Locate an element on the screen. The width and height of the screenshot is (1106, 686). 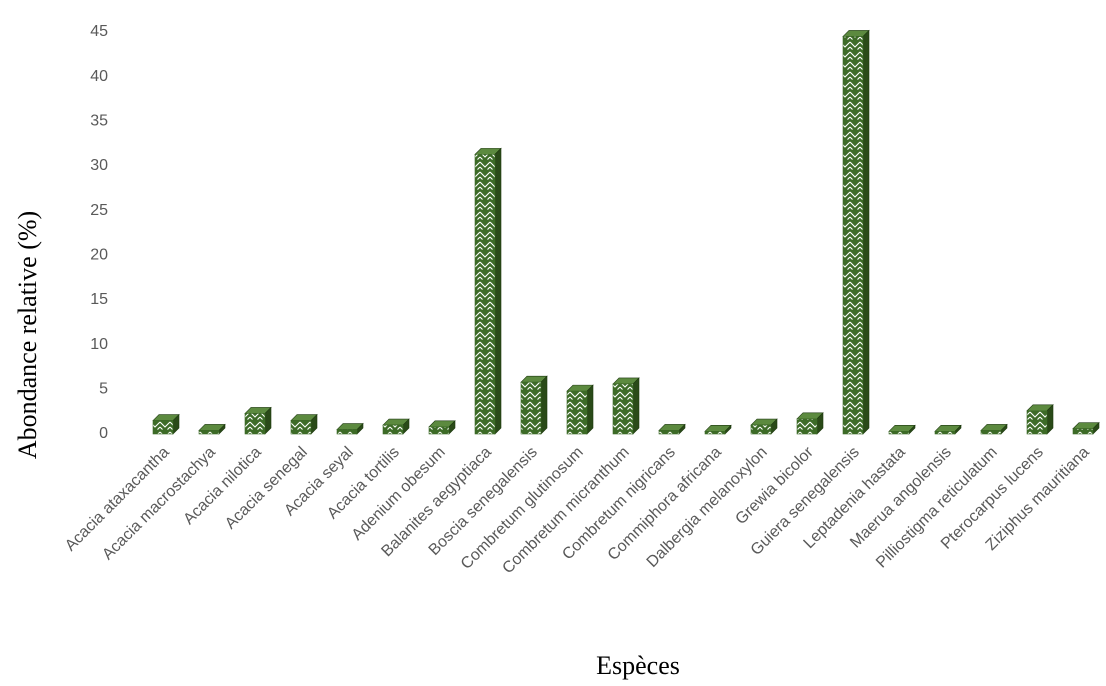
x-tick-label: Acacia senegal is located at coordinates (266, 488).